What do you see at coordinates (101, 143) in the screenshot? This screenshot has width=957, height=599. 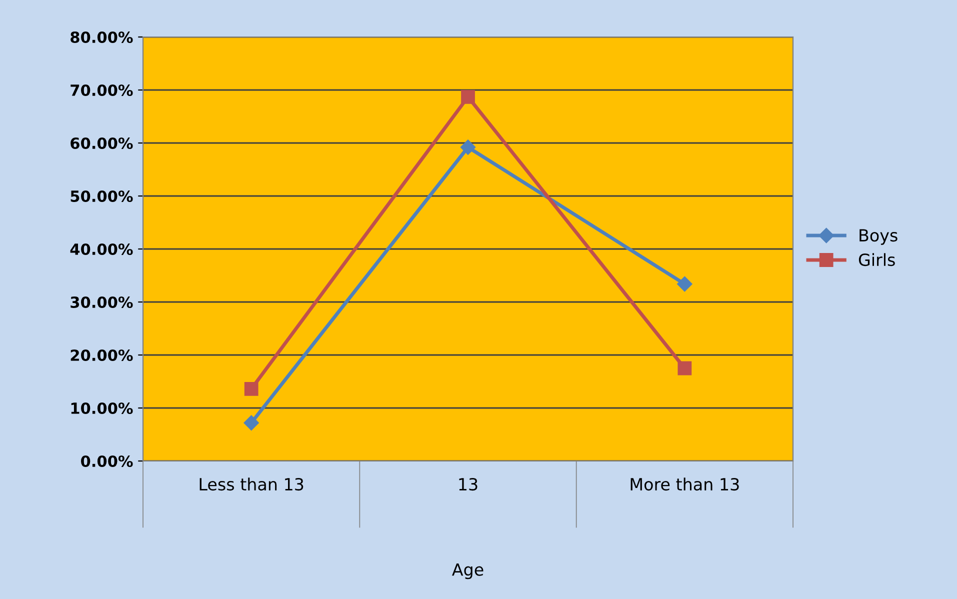 I see `y-tick-label: 60.00%` at bounding box center [101, 143].